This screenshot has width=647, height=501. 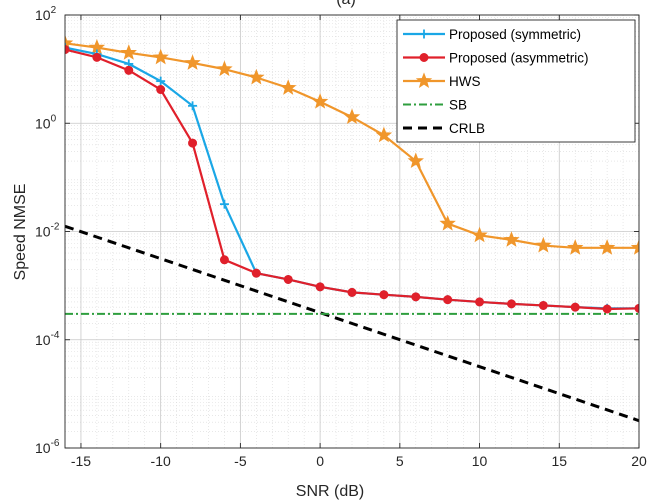 What do you see at coordinates (480, 461) in the screenshot?
I see `x-tick-label: 10` at bounding box center [480, 461].